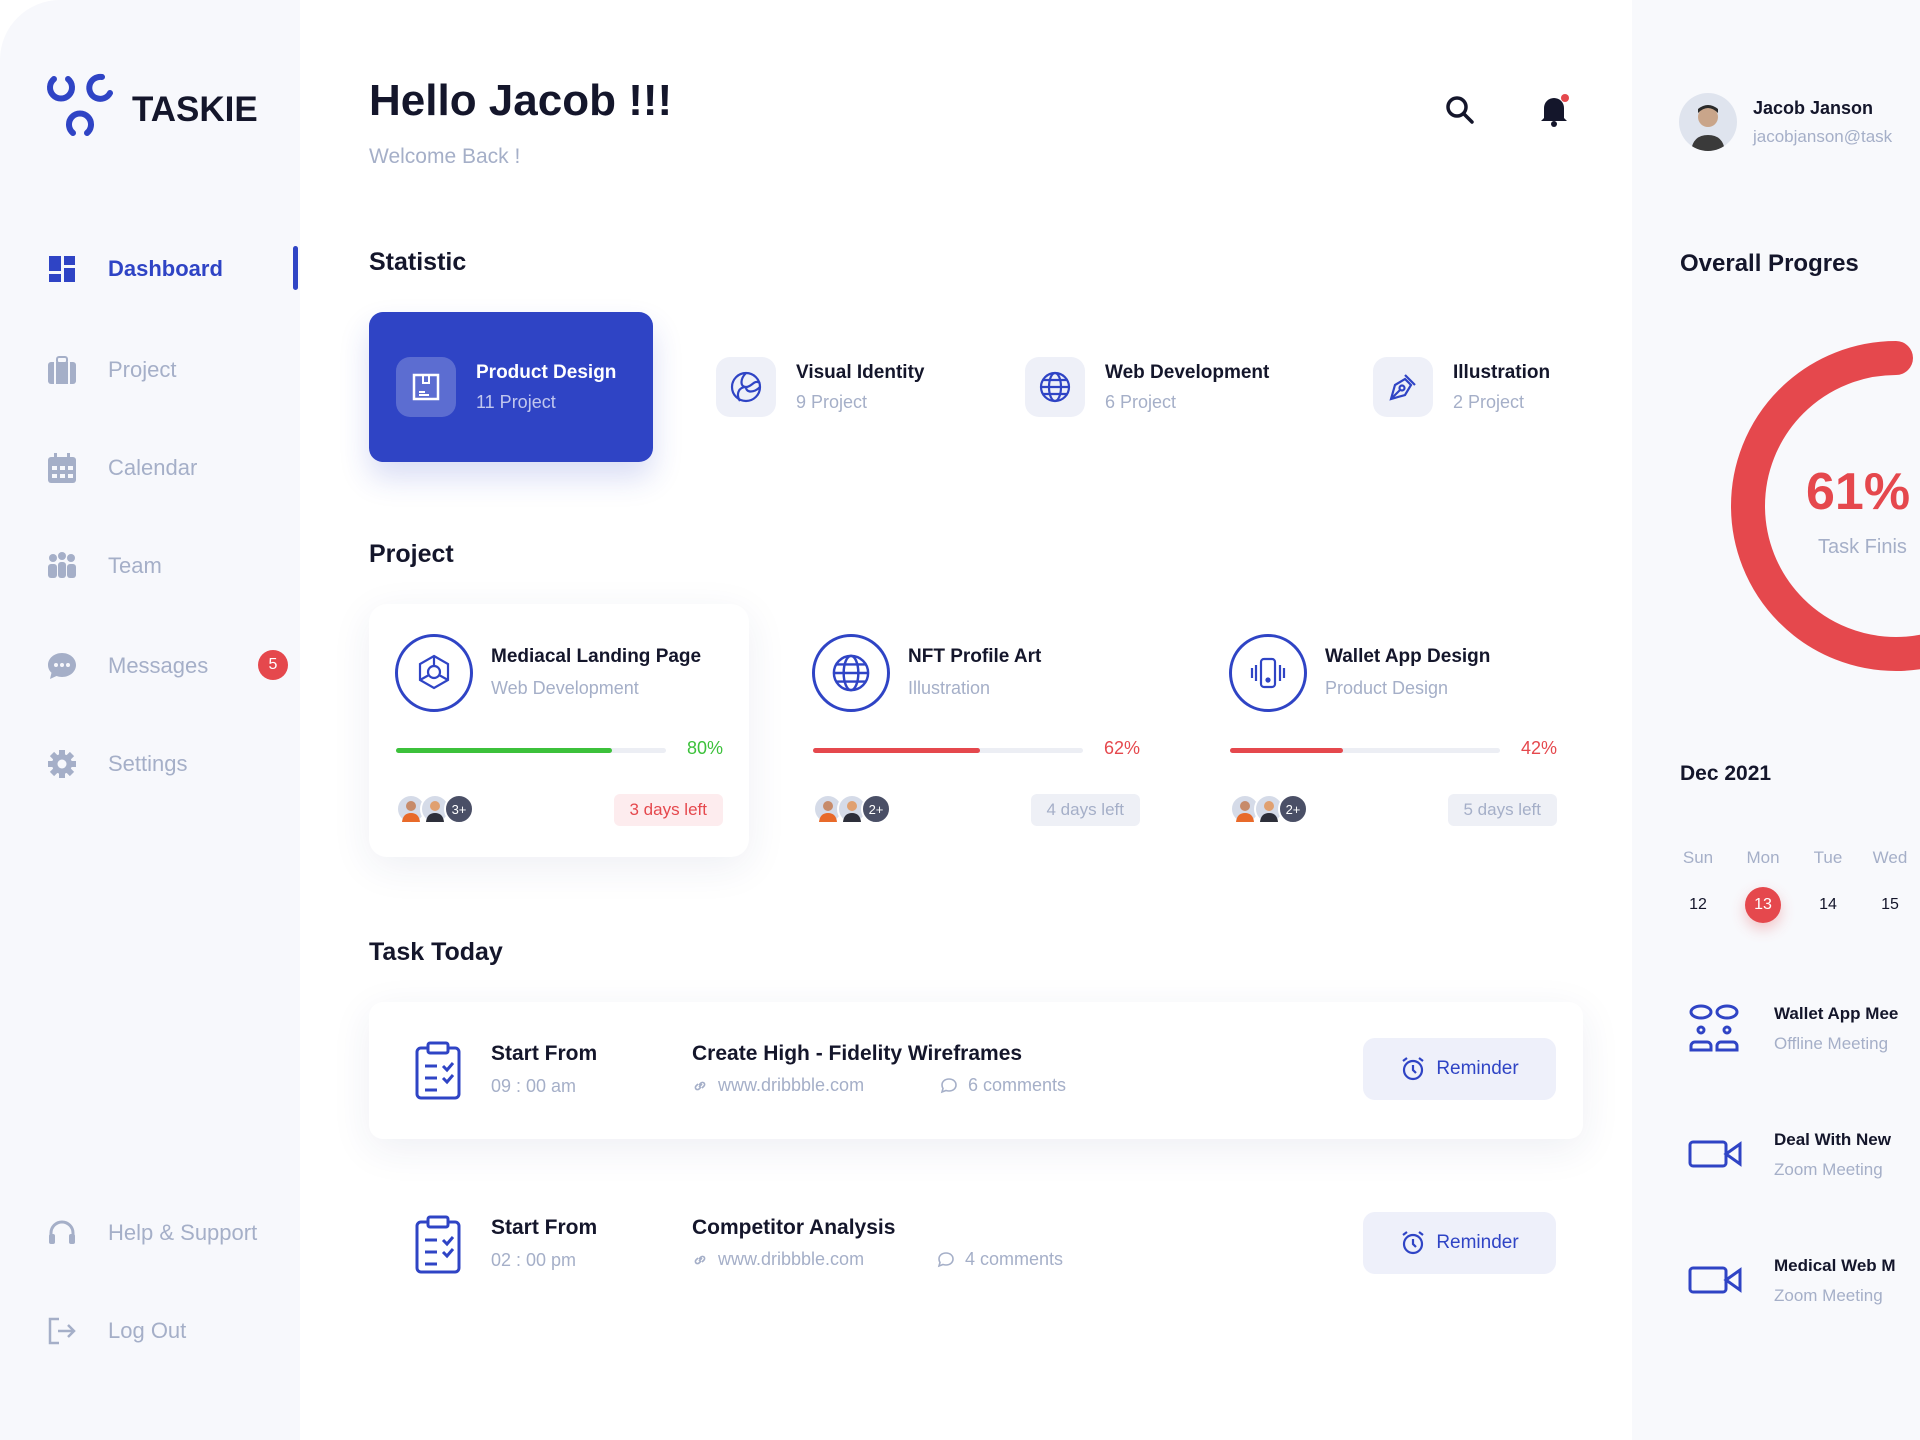 This screenshot has height=1440, width=1920. I want to click on event-title: Deal With New, so click(1832, 1139).